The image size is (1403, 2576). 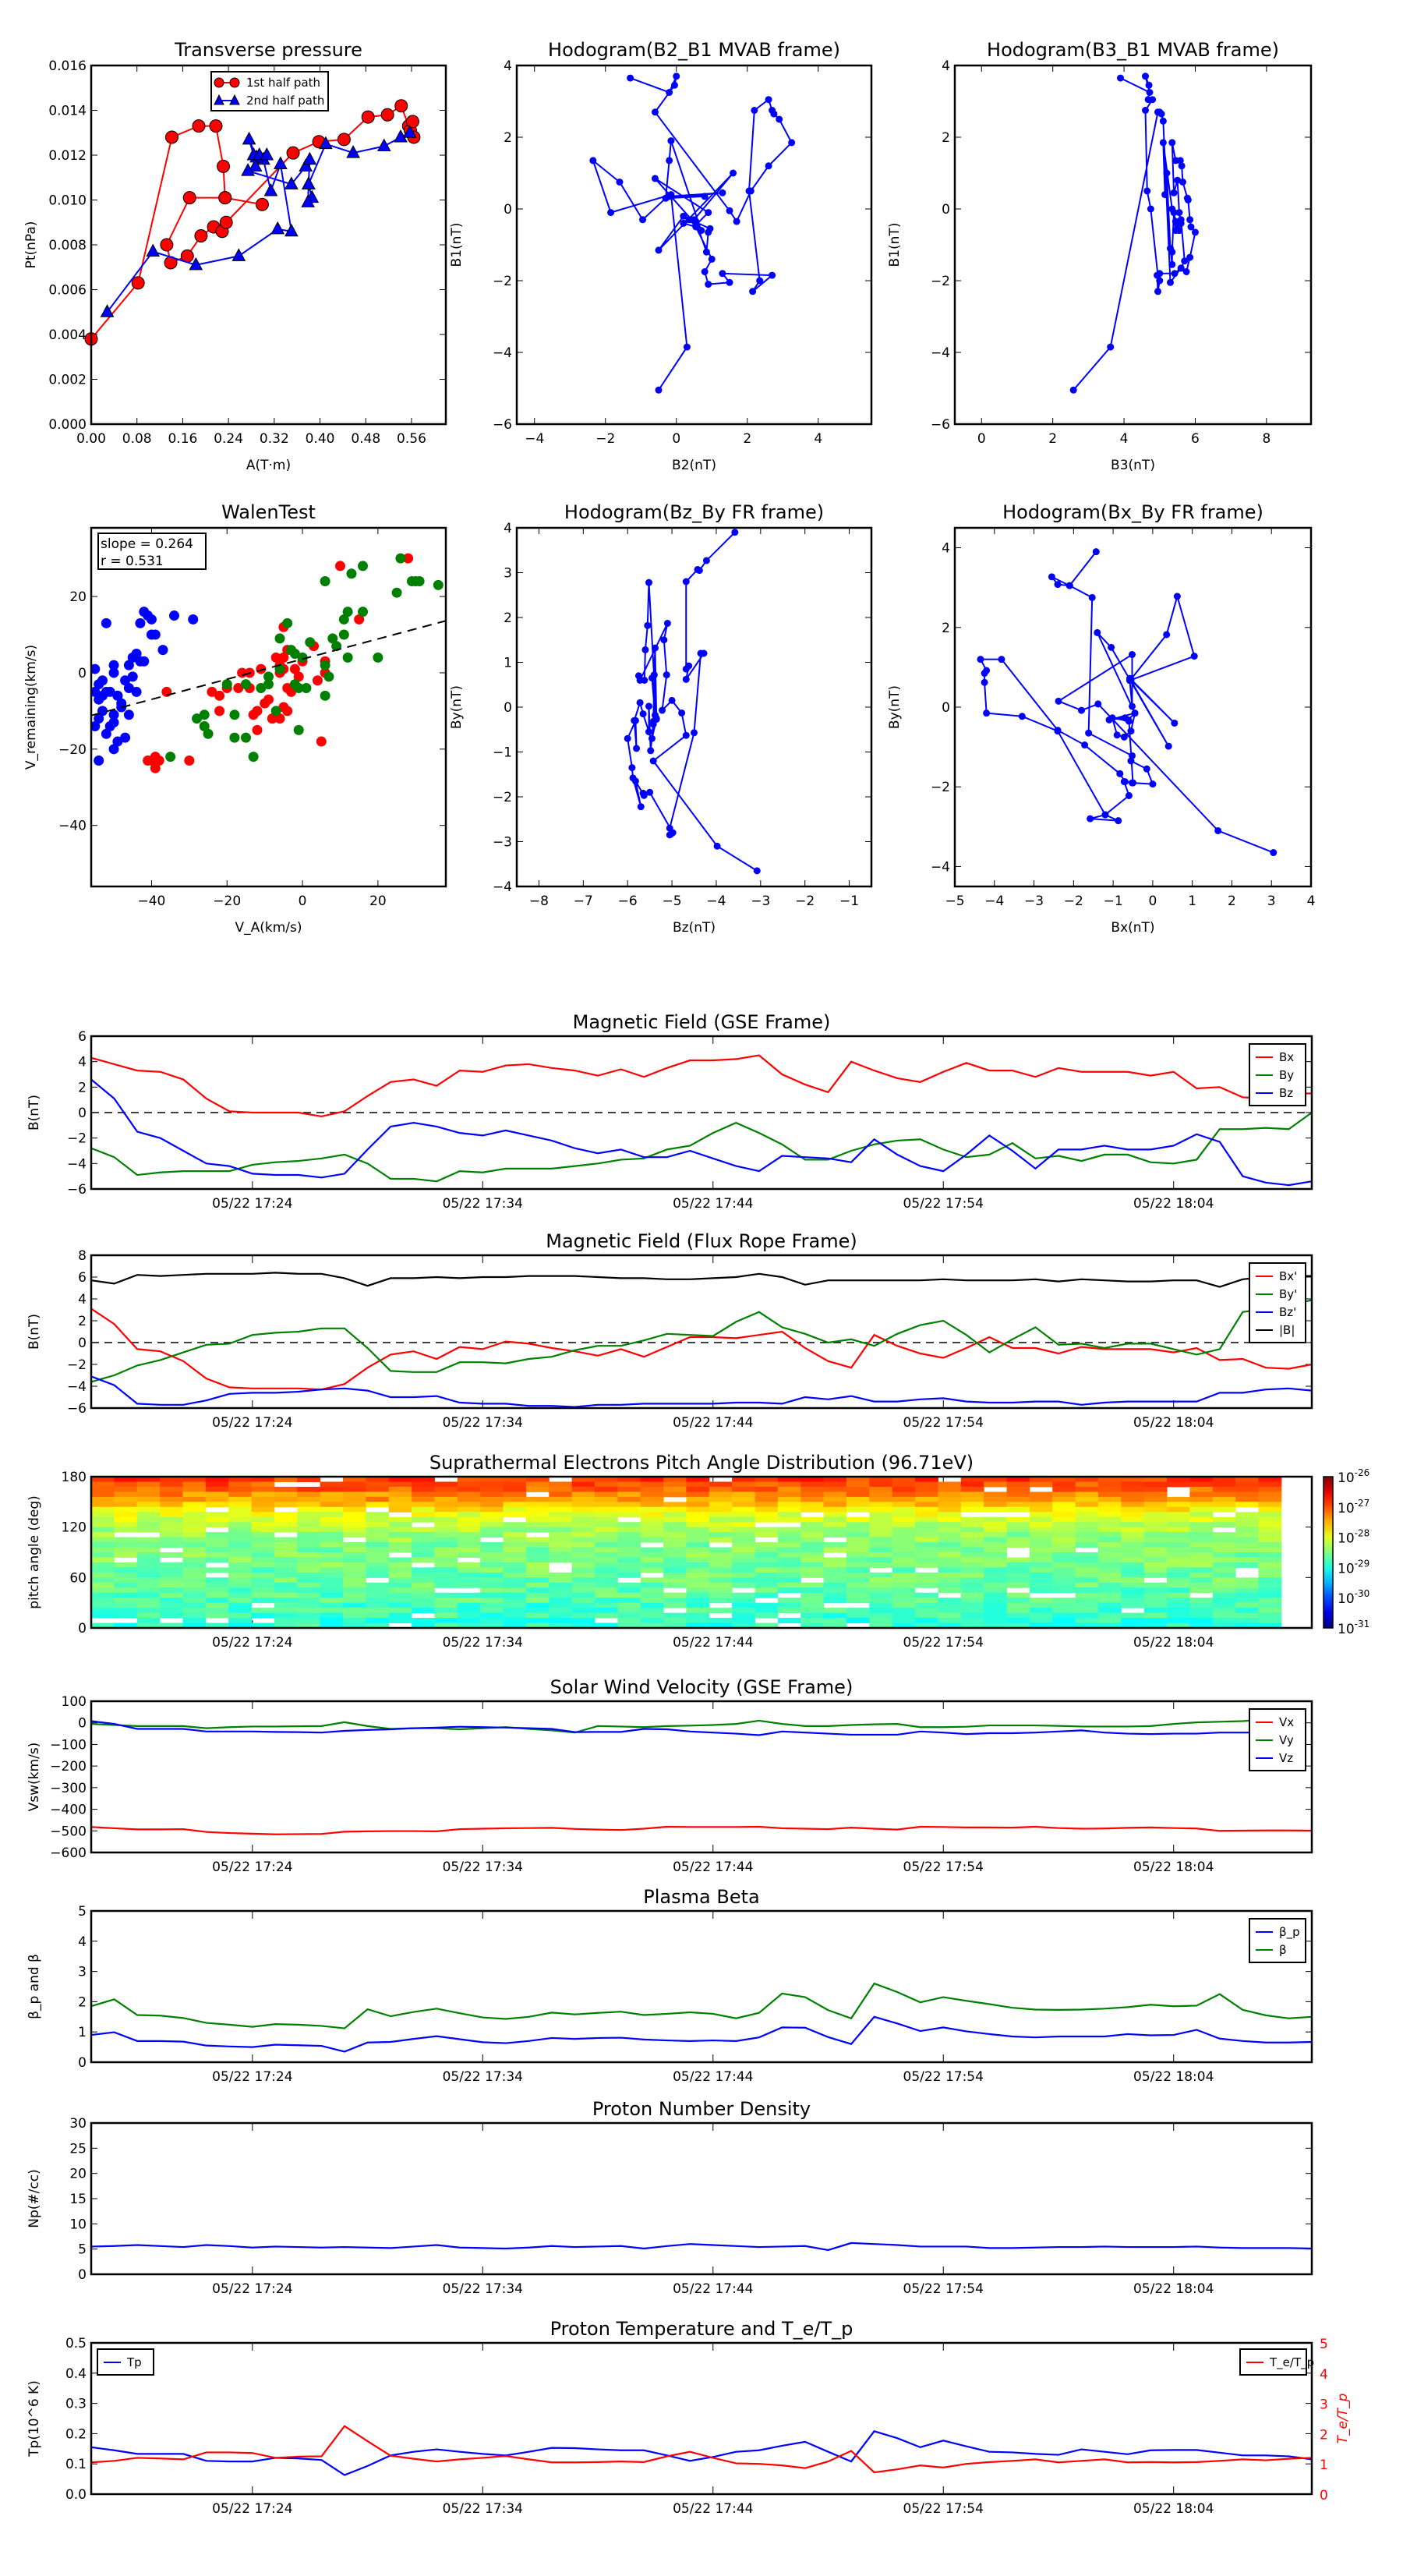 What do you see at coordinates (818, 439) in the screenshot?
I see `x-tick-label: 4` at bounding box center [818, 439].